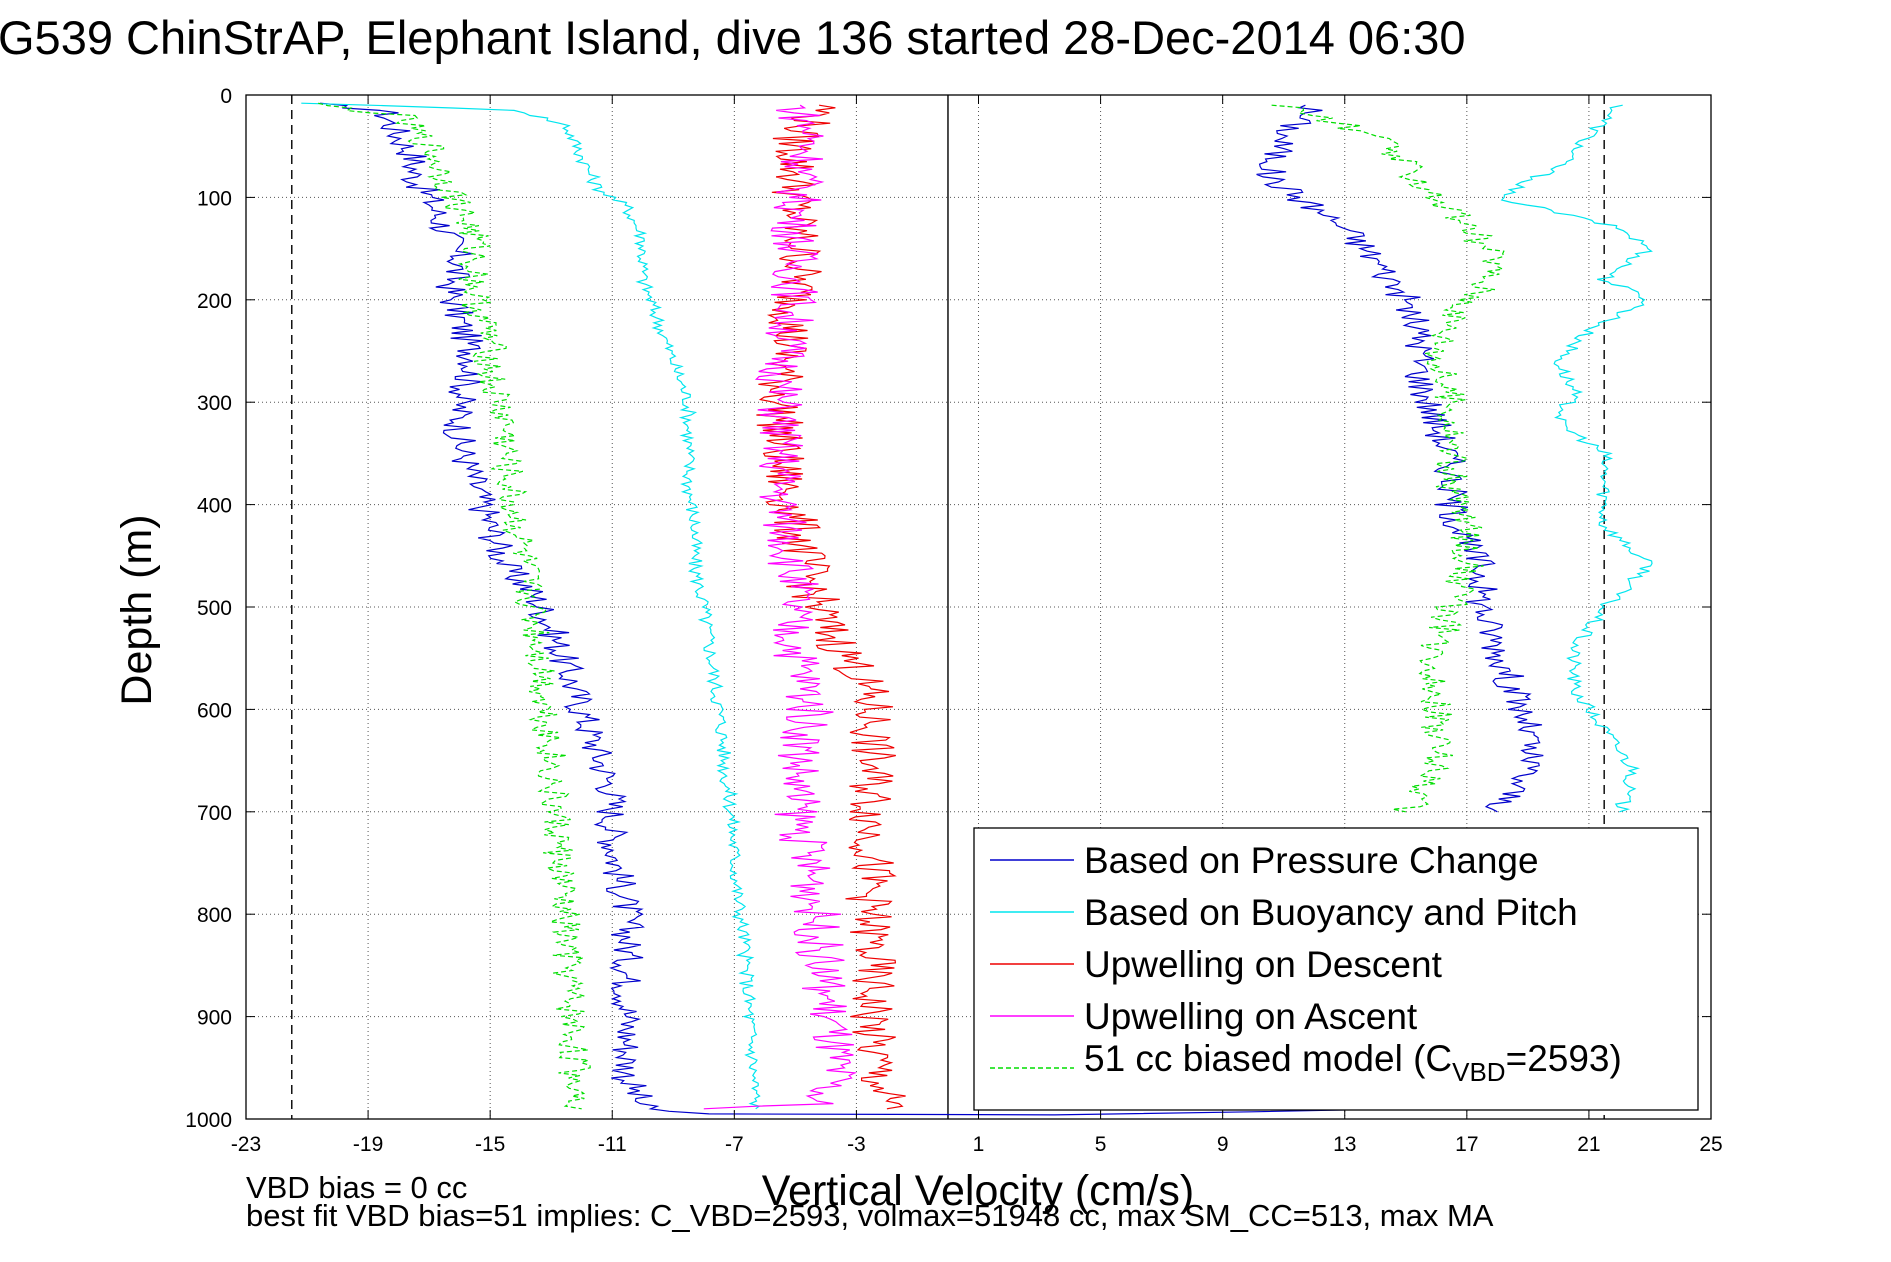  Describe the element at coordinates (1466, 1144) in the screenshot. I see `x-tick-label: 17` at that location.